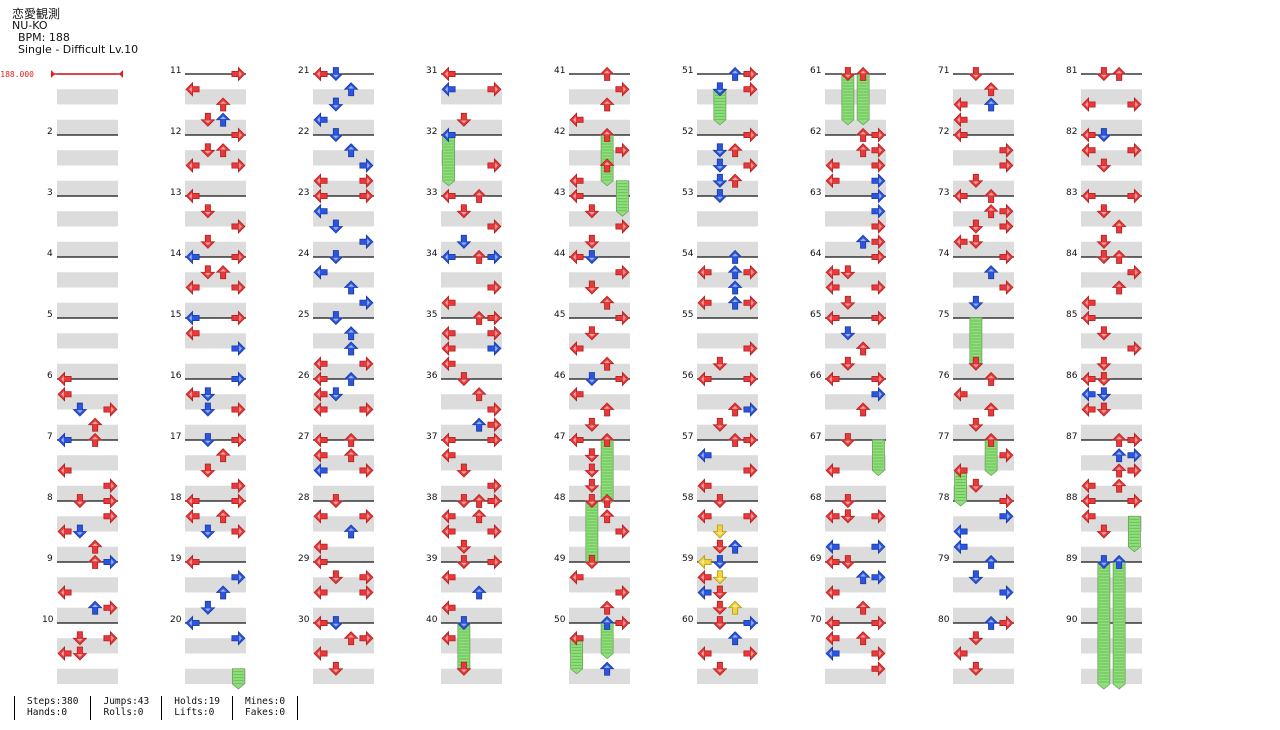 The width and height of the screenshot is (1280, 730). What do you see at coordinates (848, 161) in the screenshot?
I see `measure-62: 62` at bounding box center [848, 161].